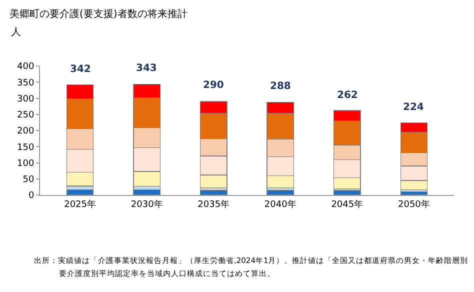 This screenshot has width=474, height=292. Describe the element at coordinates (280, 86) in the screenshot. I see `total-label: 288` at that location.